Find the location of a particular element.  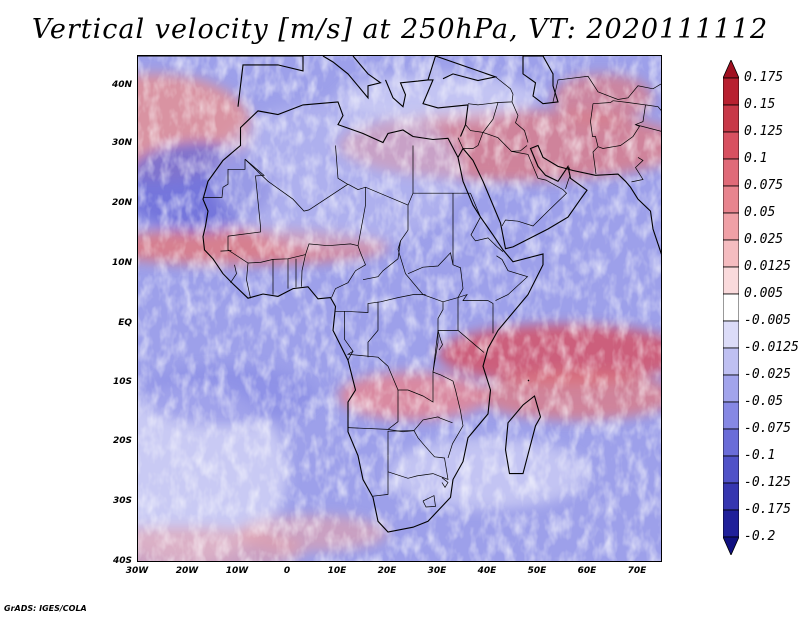

colorbar-label: 0.15 is located at coordinates (760, 104).